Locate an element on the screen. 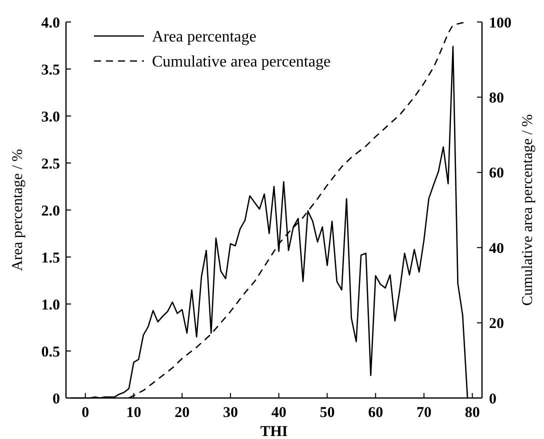 The image size is (544, 439). y-tick-label: 1.5 is located at coordinates (50, 258).